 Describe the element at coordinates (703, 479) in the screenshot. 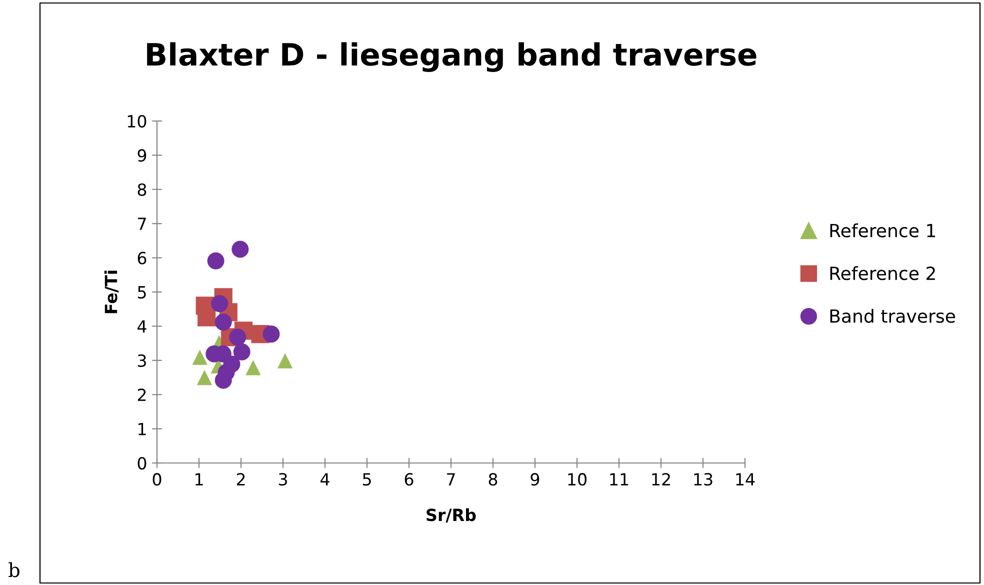

I see `x-tick-label: 13` at that location.